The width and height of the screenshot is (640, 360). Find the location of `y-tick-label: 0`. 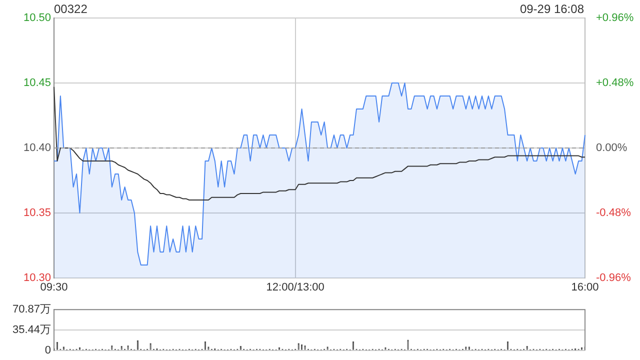

y-tick-label: 0 is located at coordinates (47, 350).